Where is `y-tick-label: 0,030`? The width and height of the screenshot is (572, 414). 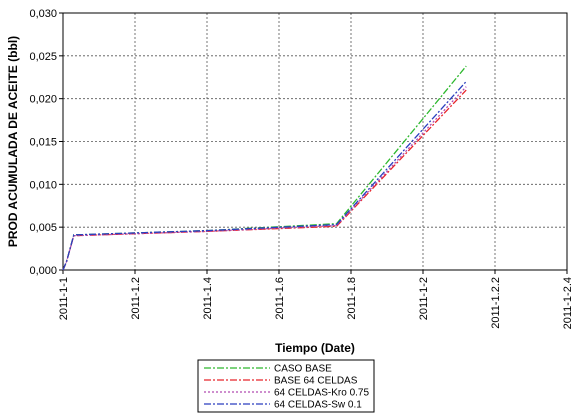
y-tick-label: 0,030 is located at coordinates (43, 14).